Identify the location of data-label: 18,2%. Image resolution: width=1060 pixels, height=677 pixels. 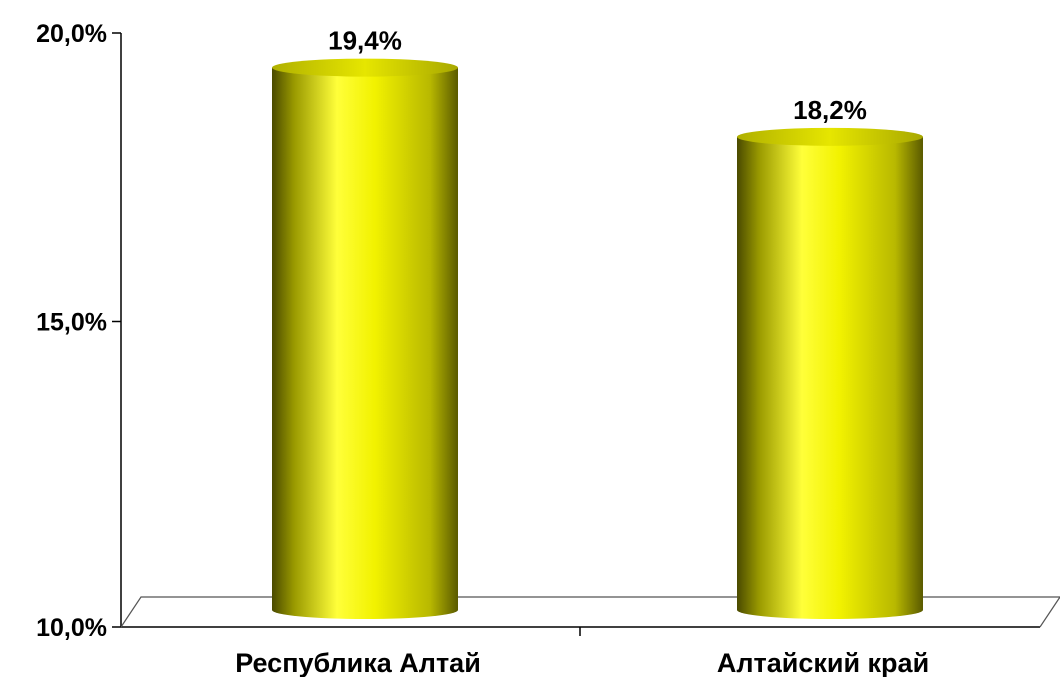
(830, 110).